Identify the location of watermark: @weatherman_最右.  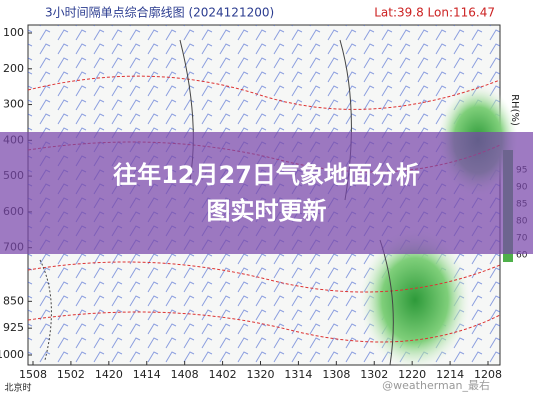
(436, 385).